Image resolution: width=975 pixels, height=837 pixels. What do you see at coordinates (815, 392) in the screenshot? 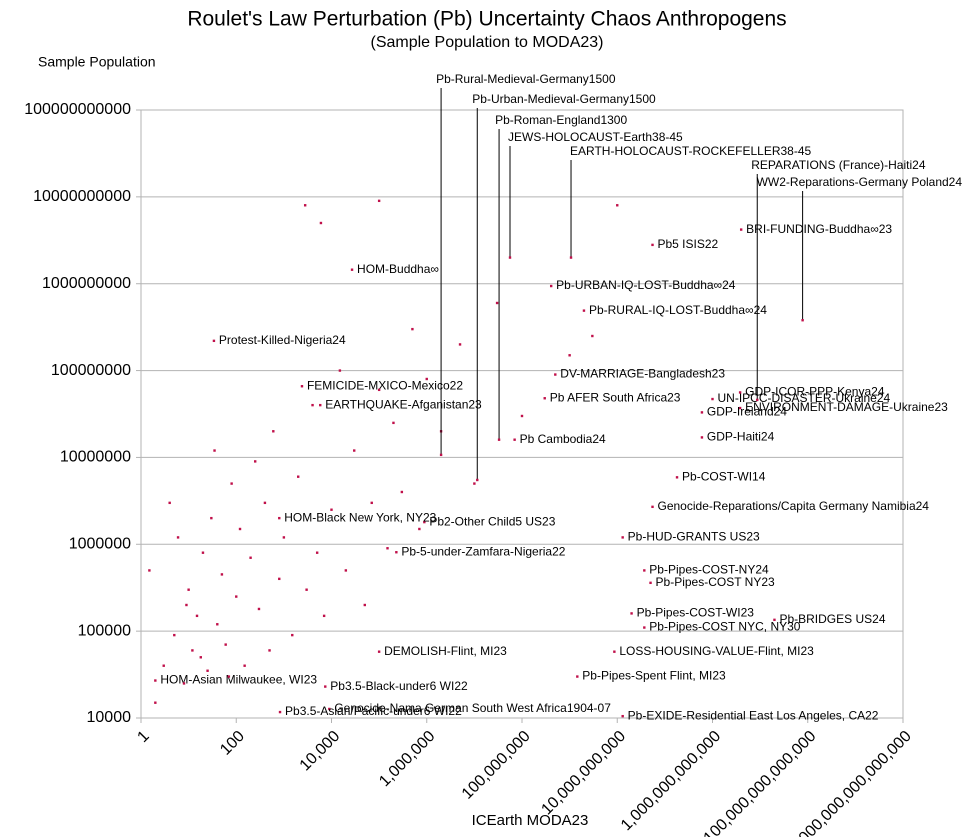
I see `point-label: GDP-ICOR-PPP-Kenya24` at bounding box center [815, 392].